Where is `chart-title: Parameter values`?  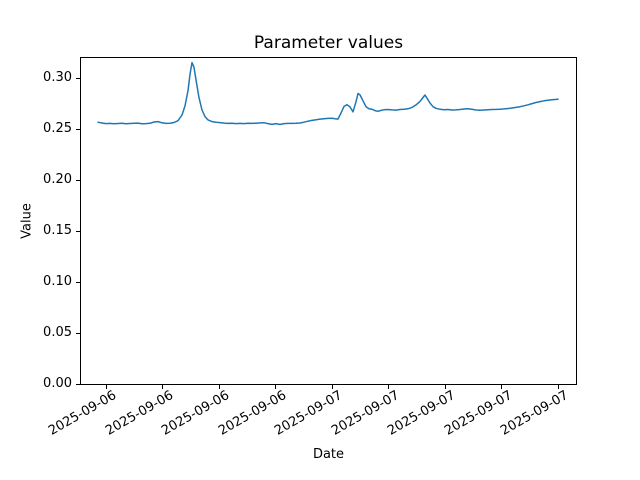
chart-title: Parameter values is located at coordinates (328, 43).